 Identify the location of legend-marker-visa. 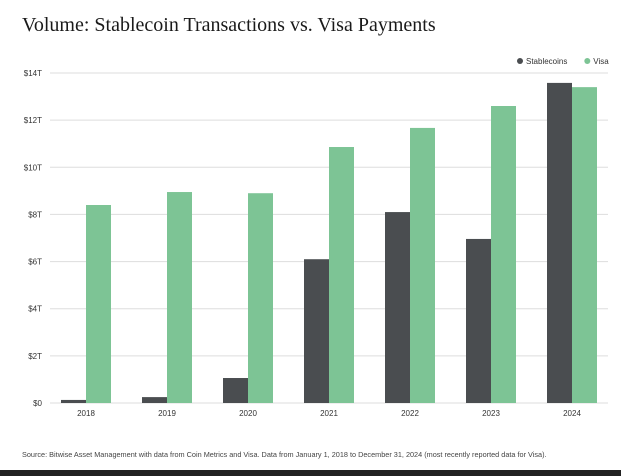
(587, 61).